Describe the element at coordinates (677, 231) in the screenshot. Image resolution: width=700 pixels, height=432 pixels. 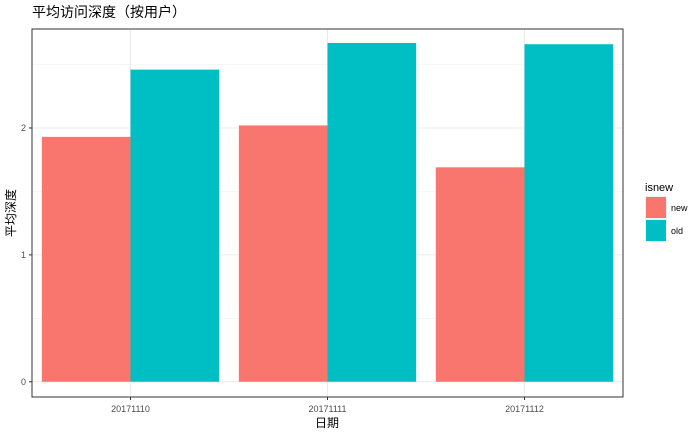
I see `legend-label-old: old` at that location.